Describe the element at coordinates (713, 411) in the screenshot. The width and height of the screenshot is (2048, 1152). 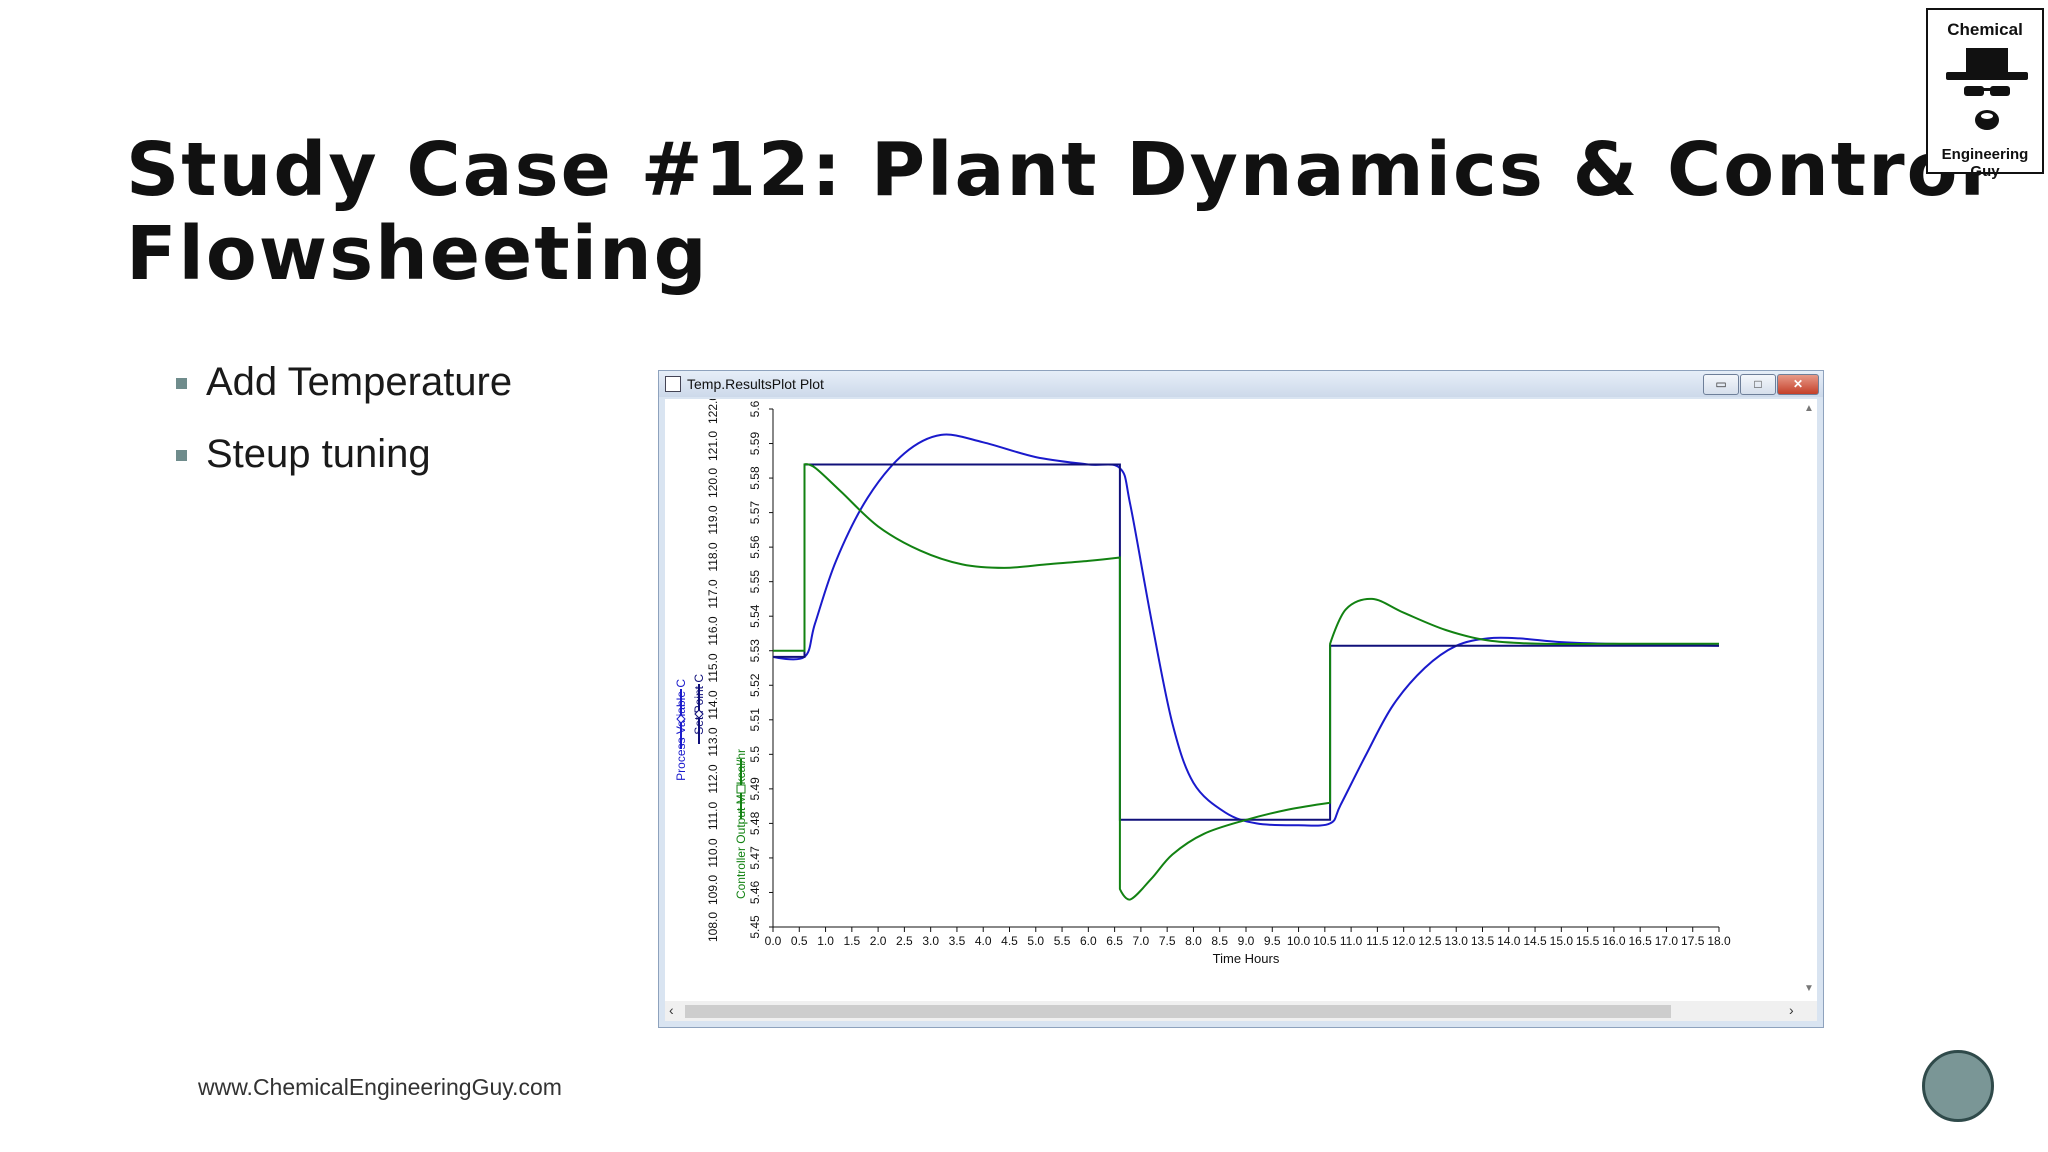
I see `y-tick-label-temperature: 122.0` at that location.